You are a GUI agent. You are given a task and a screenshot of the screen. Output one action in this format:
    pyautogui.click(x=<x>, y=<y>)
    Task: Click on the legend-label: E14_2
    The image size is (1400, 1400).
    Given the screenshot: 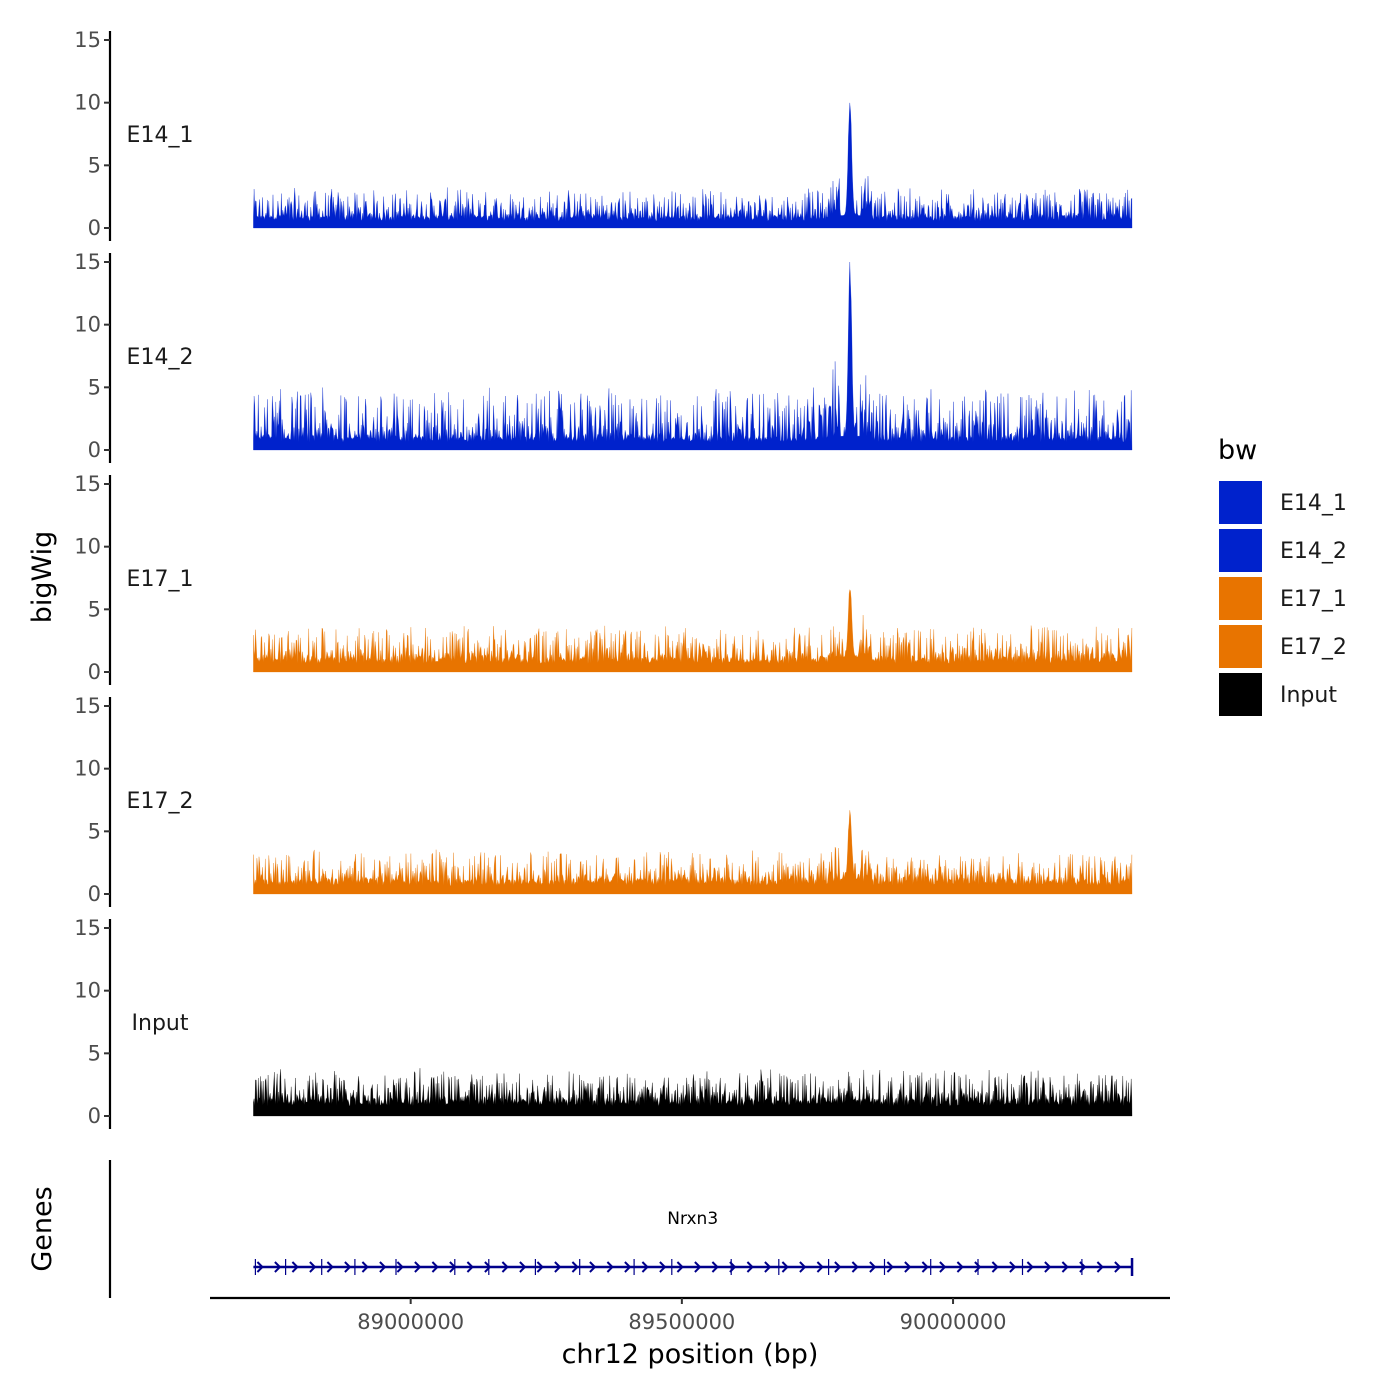 What is the action you would take?
    pyautogui.click(x=1313, y=551)
    